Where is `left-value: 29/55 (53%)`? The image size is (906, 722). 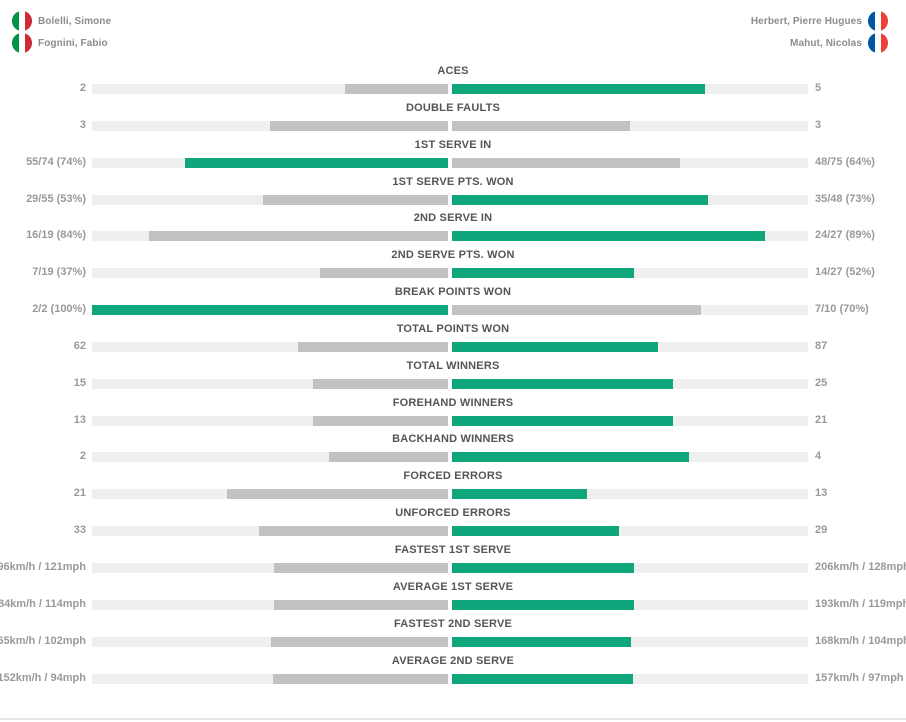 left-value: 29/55 (53%) is located at coordinates (56, 198).